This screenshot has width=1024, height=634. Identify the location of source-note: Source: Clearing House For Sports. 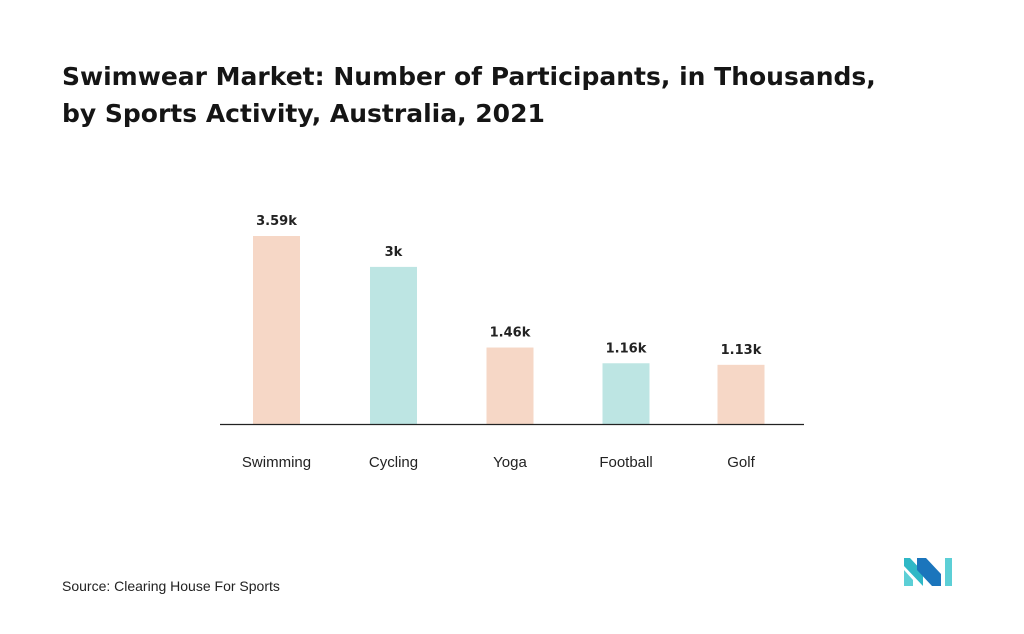
(171, 586).